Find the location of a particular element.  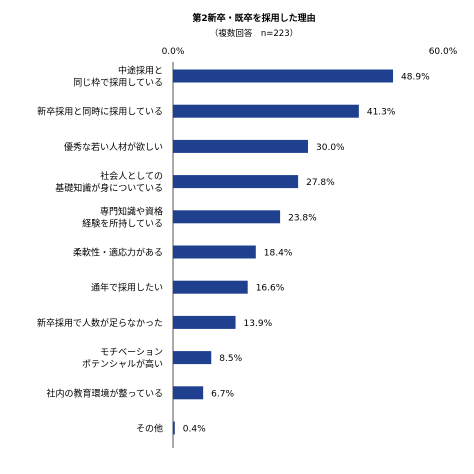

value-label: 41.3% is located at coordinates (381, 113).